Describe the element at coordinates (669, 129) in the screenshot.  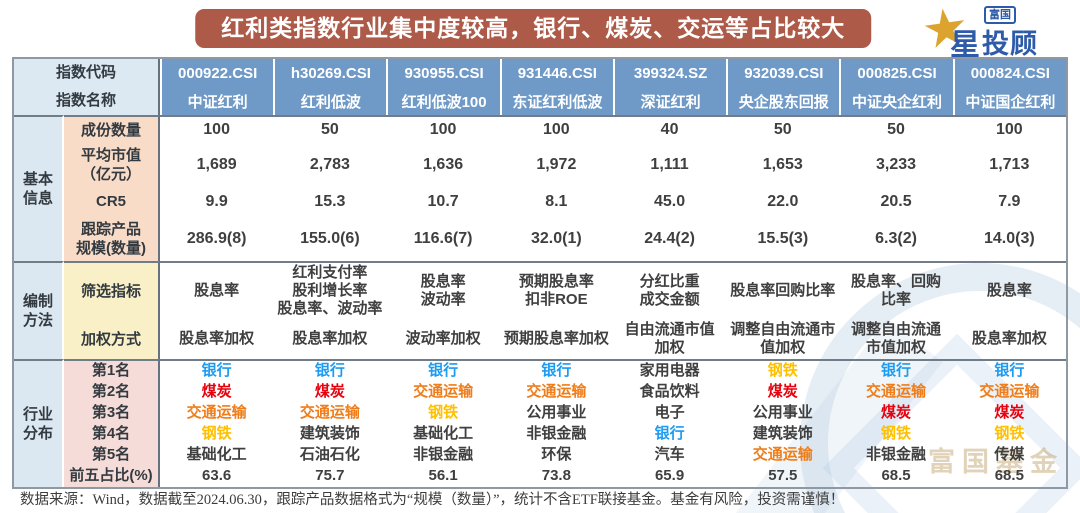
I see `value-cell: 40` at that location.